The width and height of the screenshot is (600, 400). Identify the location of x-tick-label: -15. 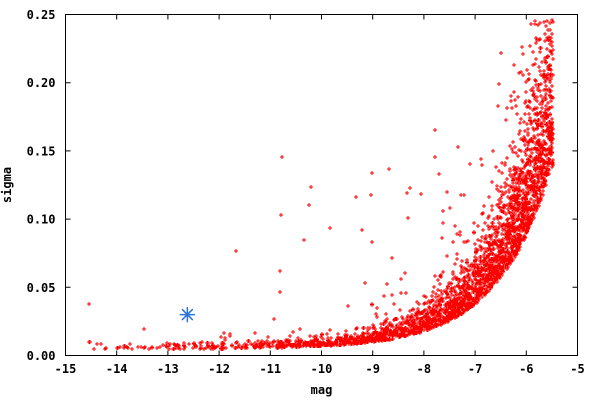
(66, 369).